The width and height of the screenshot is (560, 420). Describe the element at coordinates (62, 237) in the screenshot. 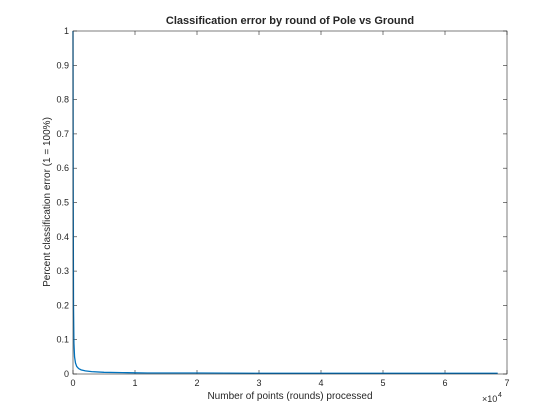

I see `y-tick-label: 0.4` at that location.